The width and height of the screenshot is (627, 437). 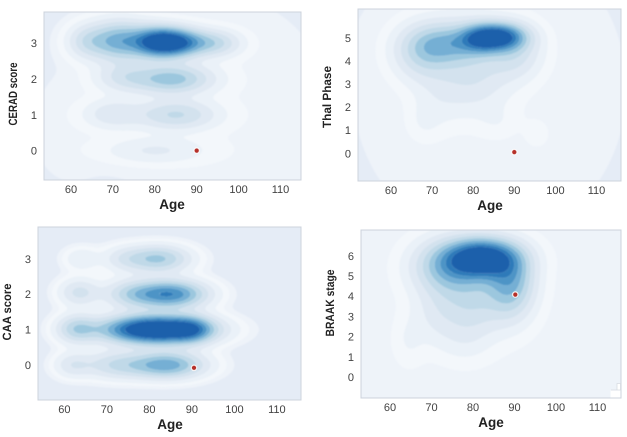 What do you see at coordinates (13, 93) in the screenshot?
I see `svg-text: CERAD score` at bounding box center [13, 93].